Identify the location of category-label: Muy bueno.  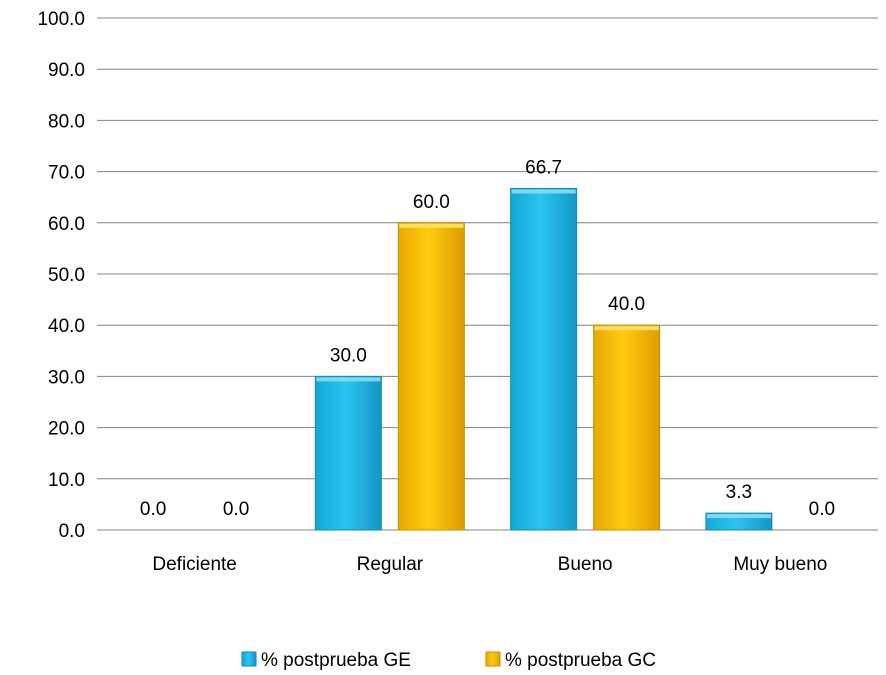
(780, 564).